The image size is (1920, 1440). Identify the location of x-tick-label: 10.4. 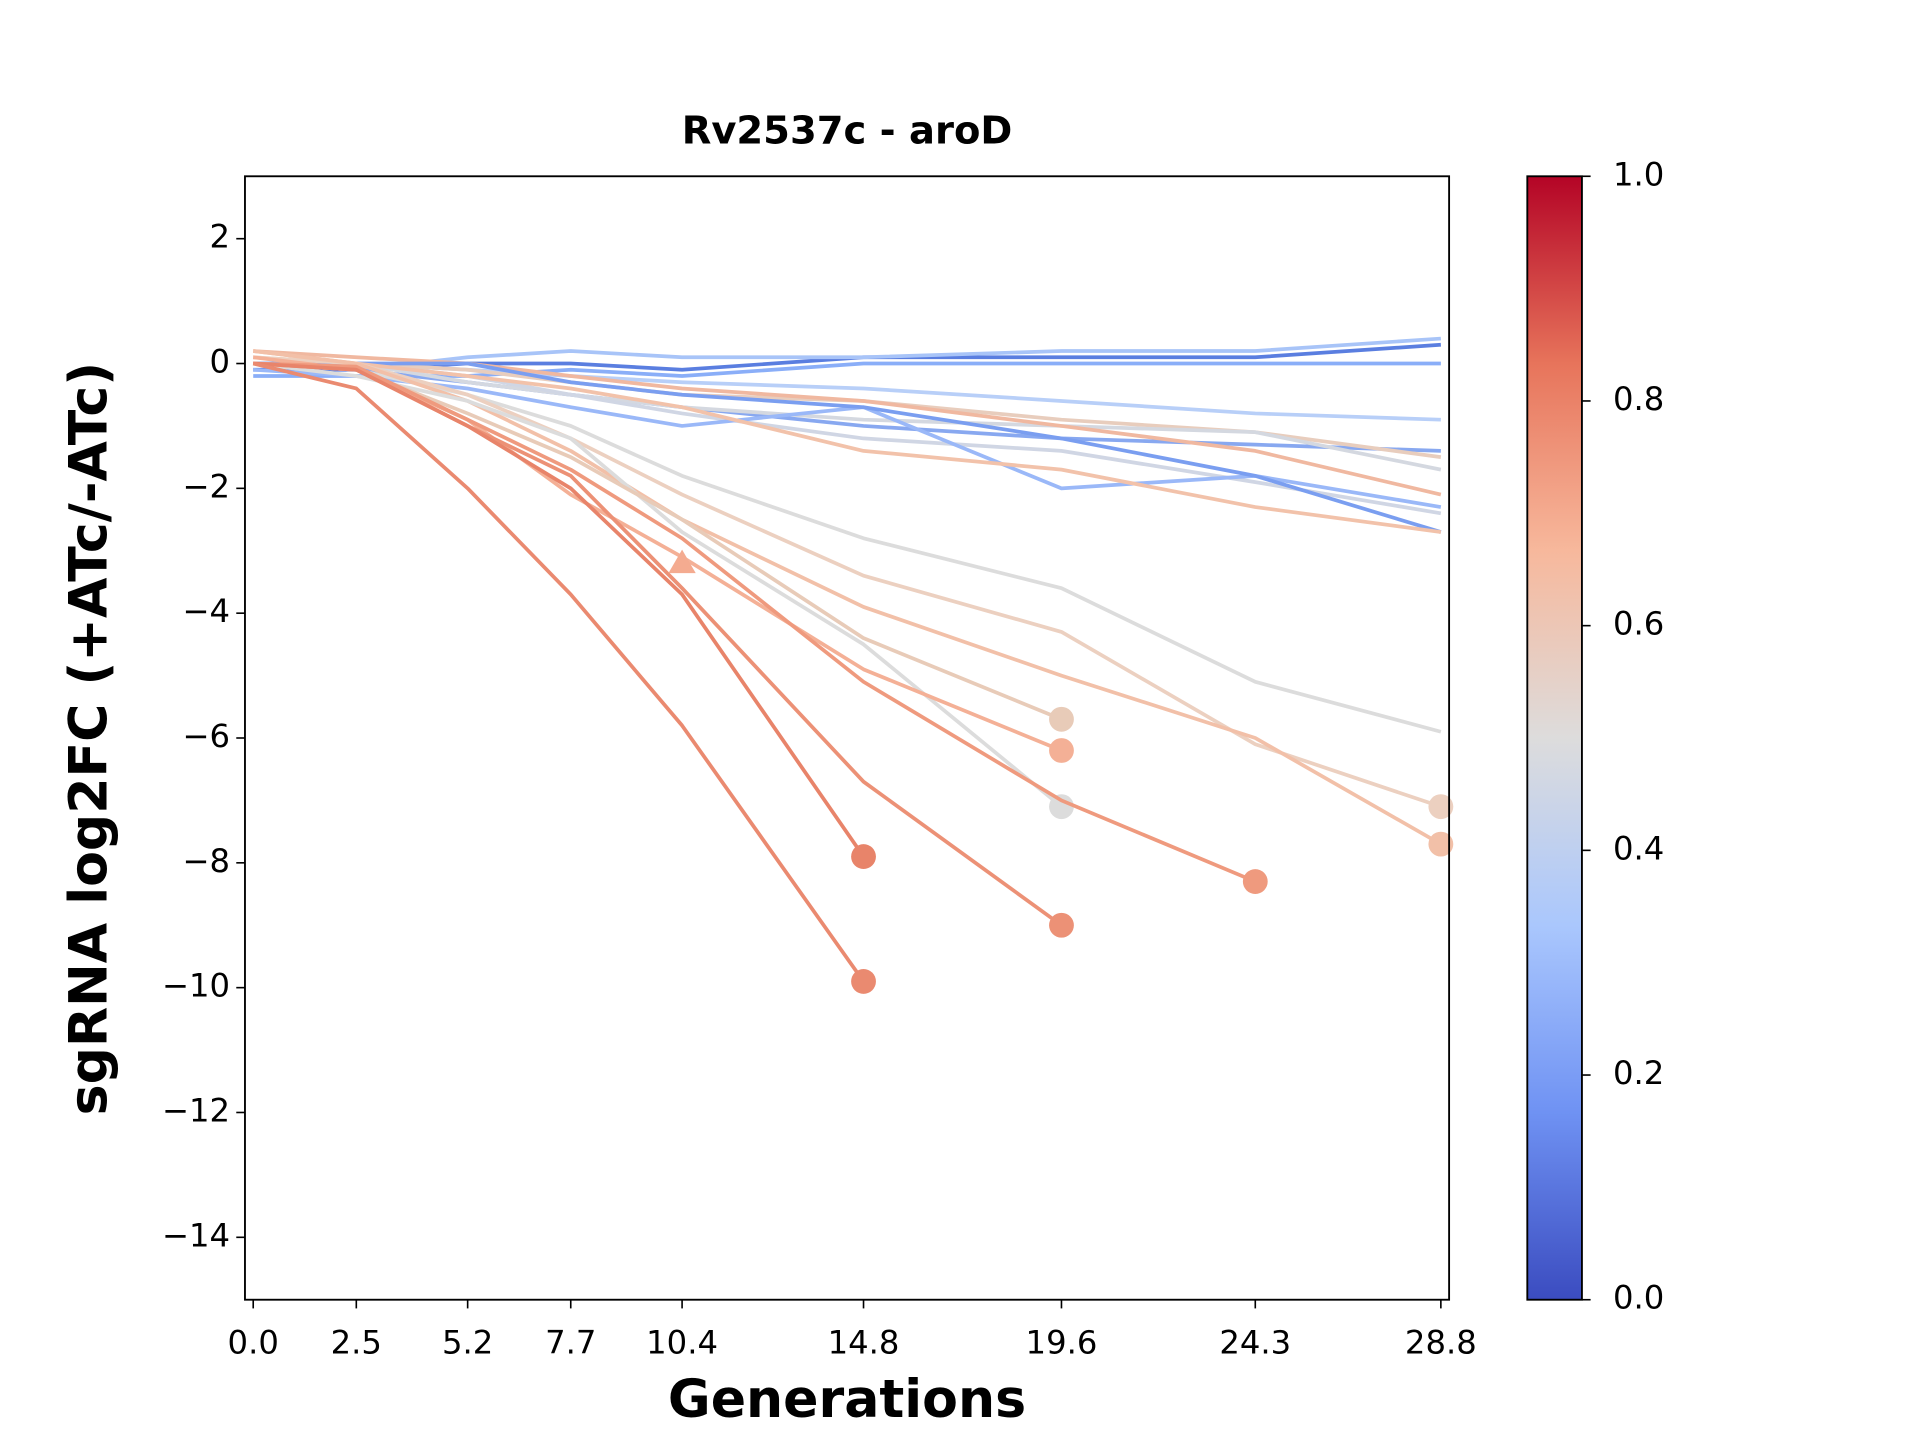
(682, 1342).